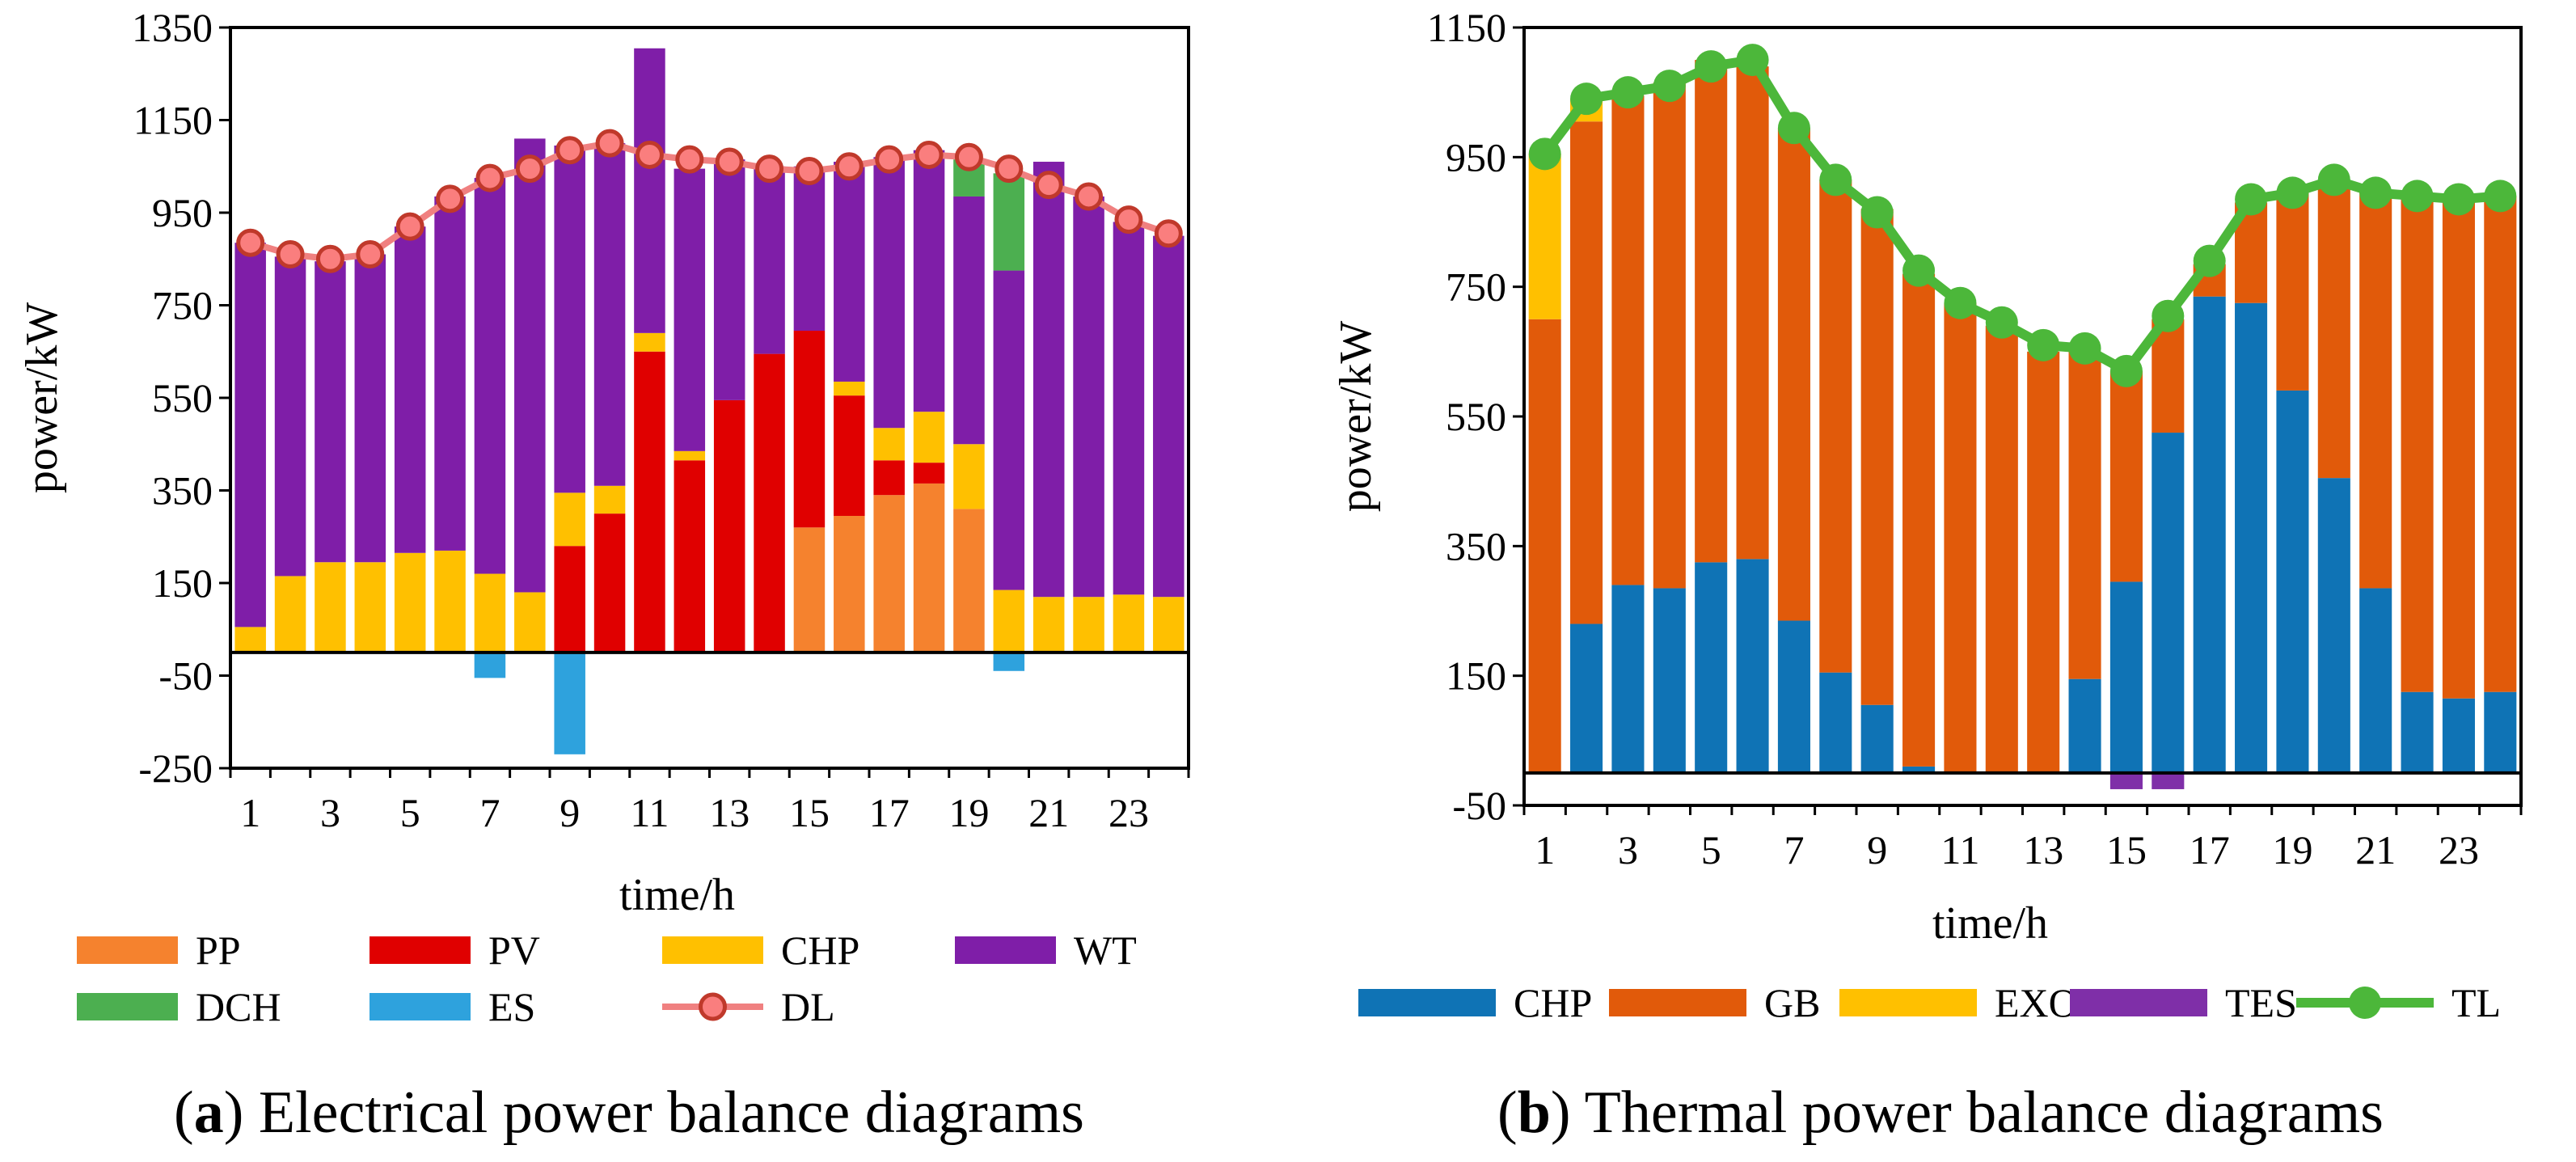  What do you see at coordinates (2043, 850) in the screenshot?
I see `x-tick-label: 13` at bounding box center [2043, 850].